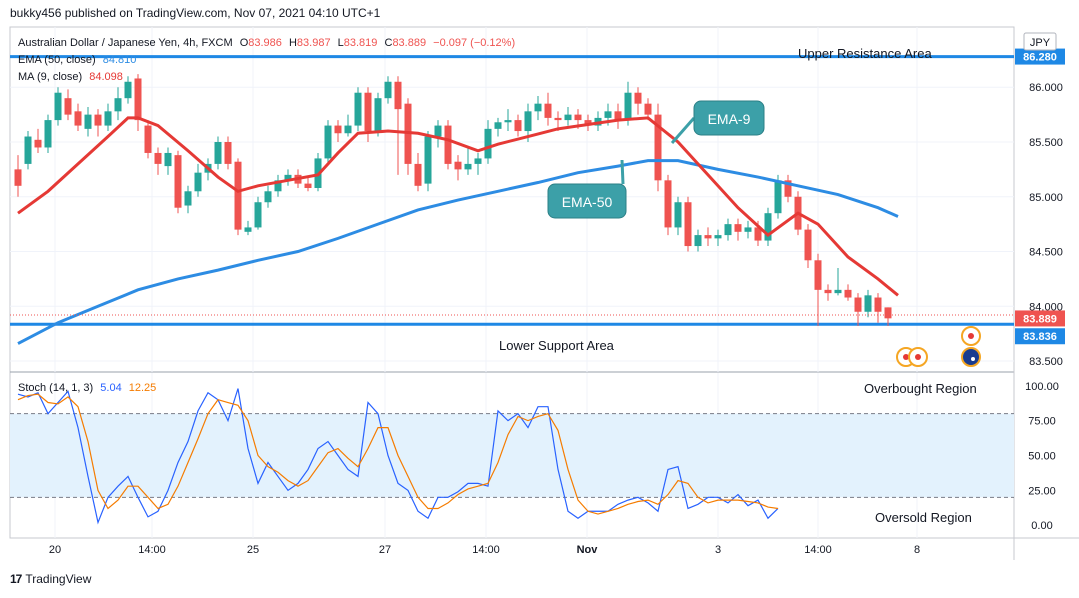 Image resolution: width=1079 pixels, height=598 pixels. What do you see at coordinates (1040, 41) in the screenshot?
I see `currency-badge` at bounding box center [1040, 41].